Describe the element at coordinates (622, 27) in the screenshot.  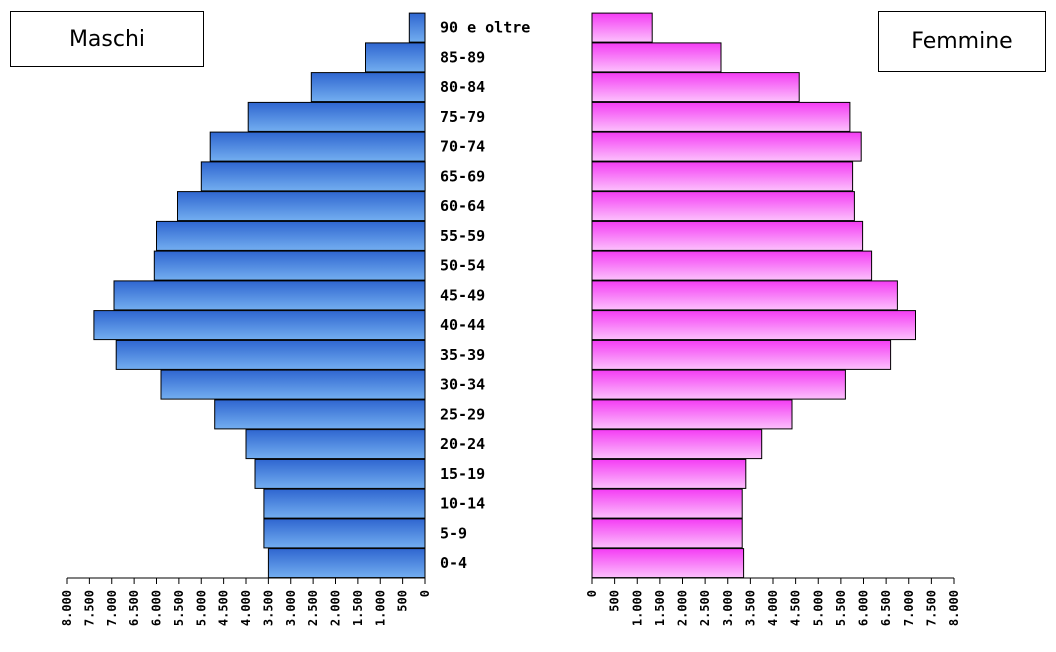
I see `bar-females-90-e-oltre` at that location.